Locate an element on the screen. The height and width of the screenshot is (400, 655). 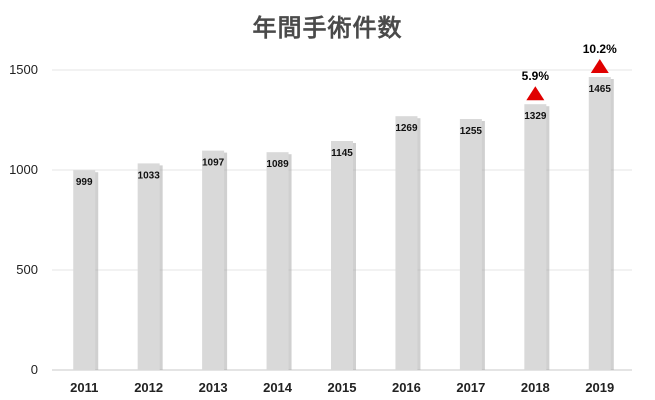
y-tick-label: 500 is located at coordinates (27, 269).